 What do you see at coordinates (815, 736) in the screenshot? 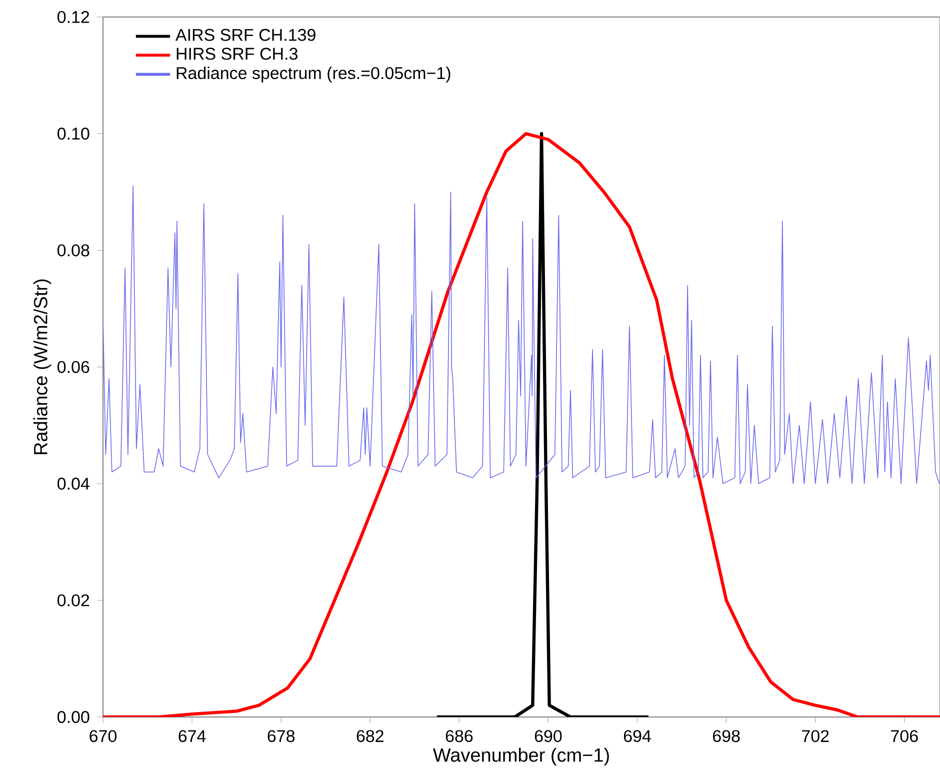
I see `x-tick-label: 702` at bounding box center [815, 736].